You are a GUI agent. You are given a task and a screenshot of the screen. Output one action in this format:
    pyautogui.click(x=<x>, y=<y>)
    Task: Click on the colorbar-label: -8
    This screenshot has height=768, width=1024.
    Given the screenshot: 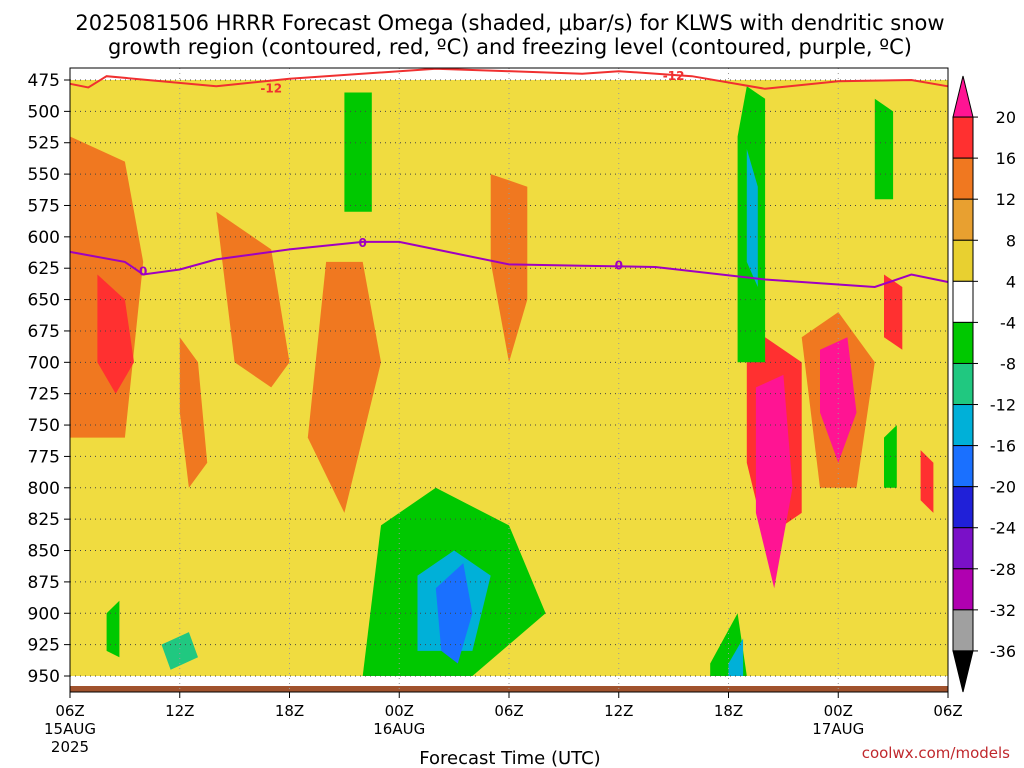 What is the action you would take?
    pyautogui.click(x=1008, y=363)
    